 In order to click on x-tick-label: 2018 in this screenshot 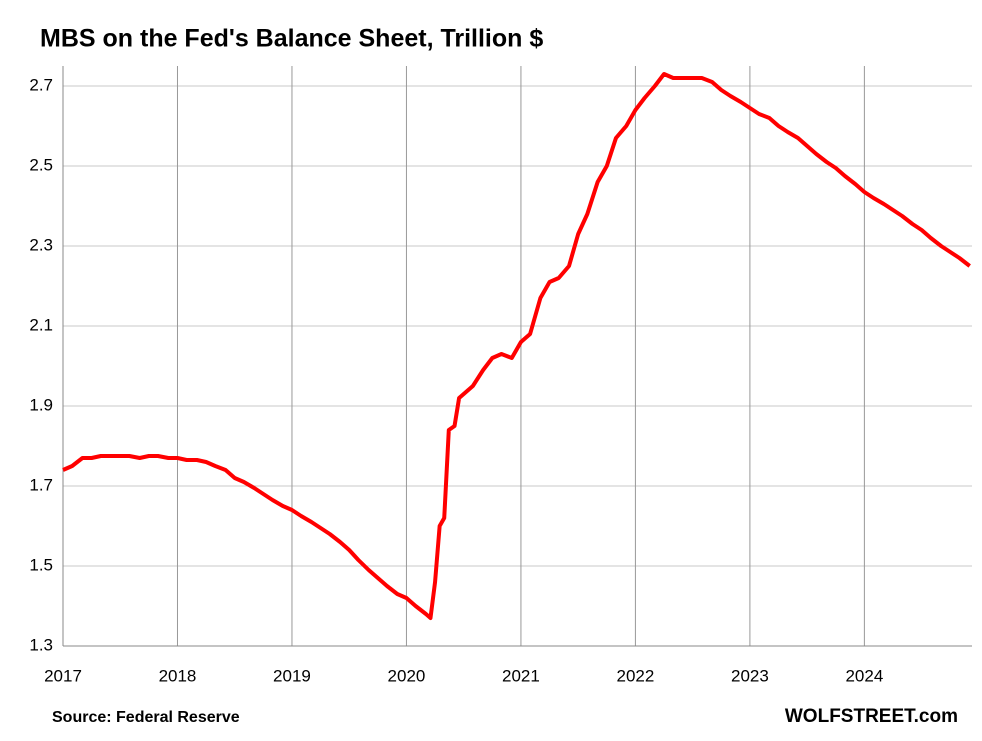, I will do `click(178, 675)`.